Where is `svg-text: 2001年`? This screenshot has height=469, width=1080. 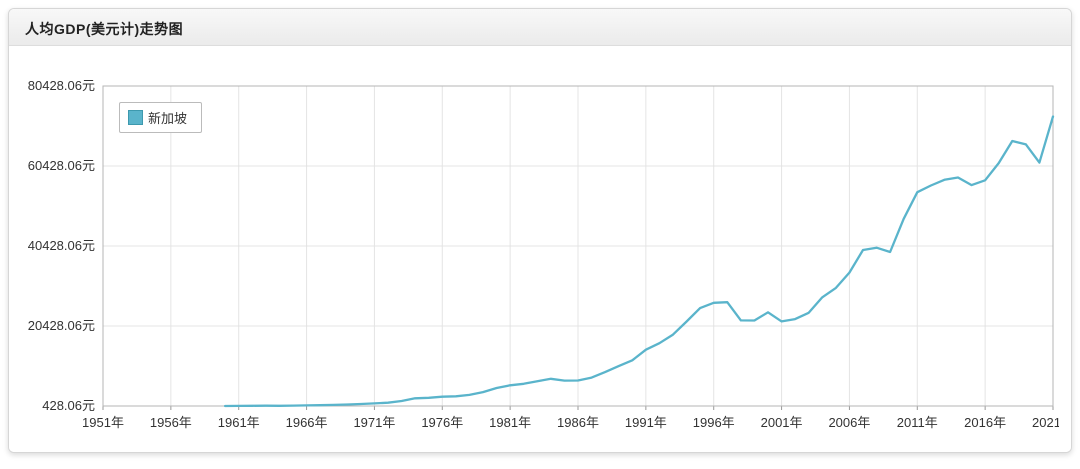
svg-text: 2001年 is located at coordinates (782, 422).